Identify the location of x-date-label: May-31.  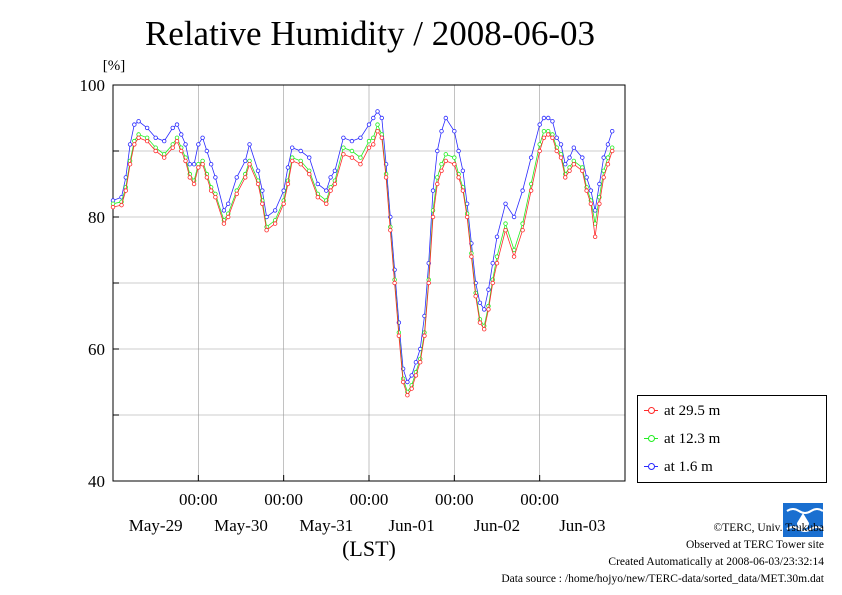
(326, 525).